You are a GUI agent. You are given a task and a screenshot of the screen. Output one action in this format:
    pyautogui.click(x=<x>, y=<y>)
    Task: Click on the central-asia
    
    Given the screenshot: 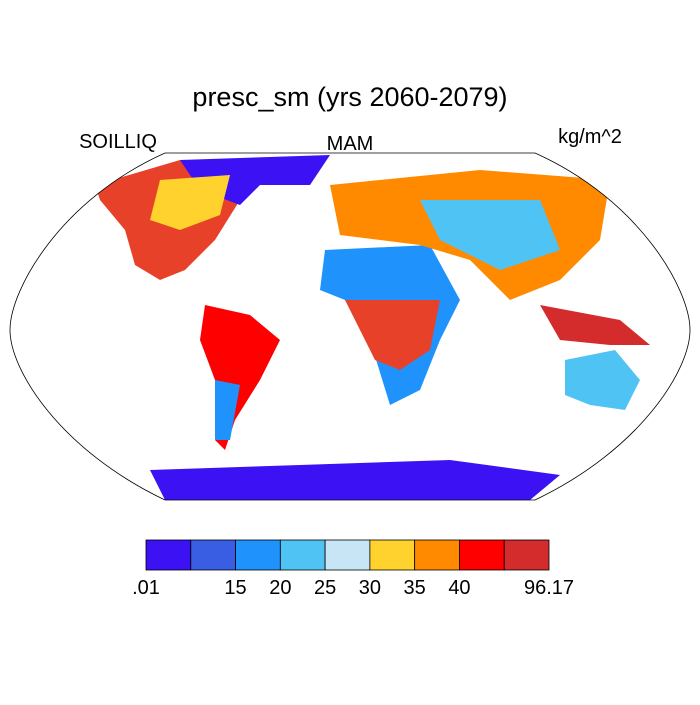 What is the action you would take?
    pyautogui.click(x=490, y=235)
    